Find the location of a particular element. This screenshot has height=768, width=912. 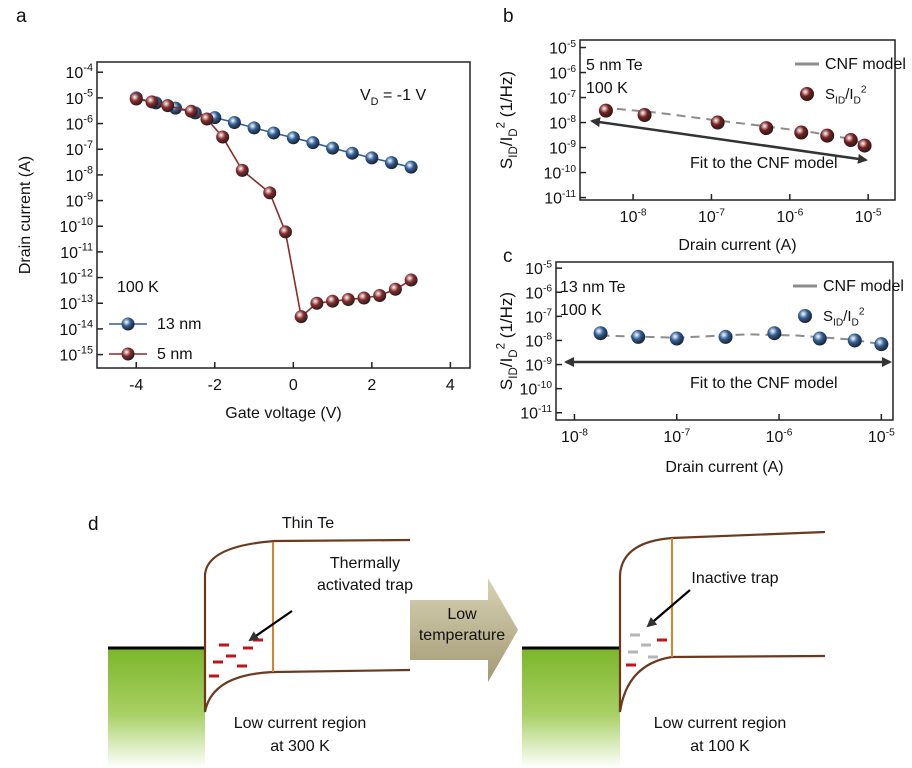

text-part: 2 is located at coordinates (864, 89).